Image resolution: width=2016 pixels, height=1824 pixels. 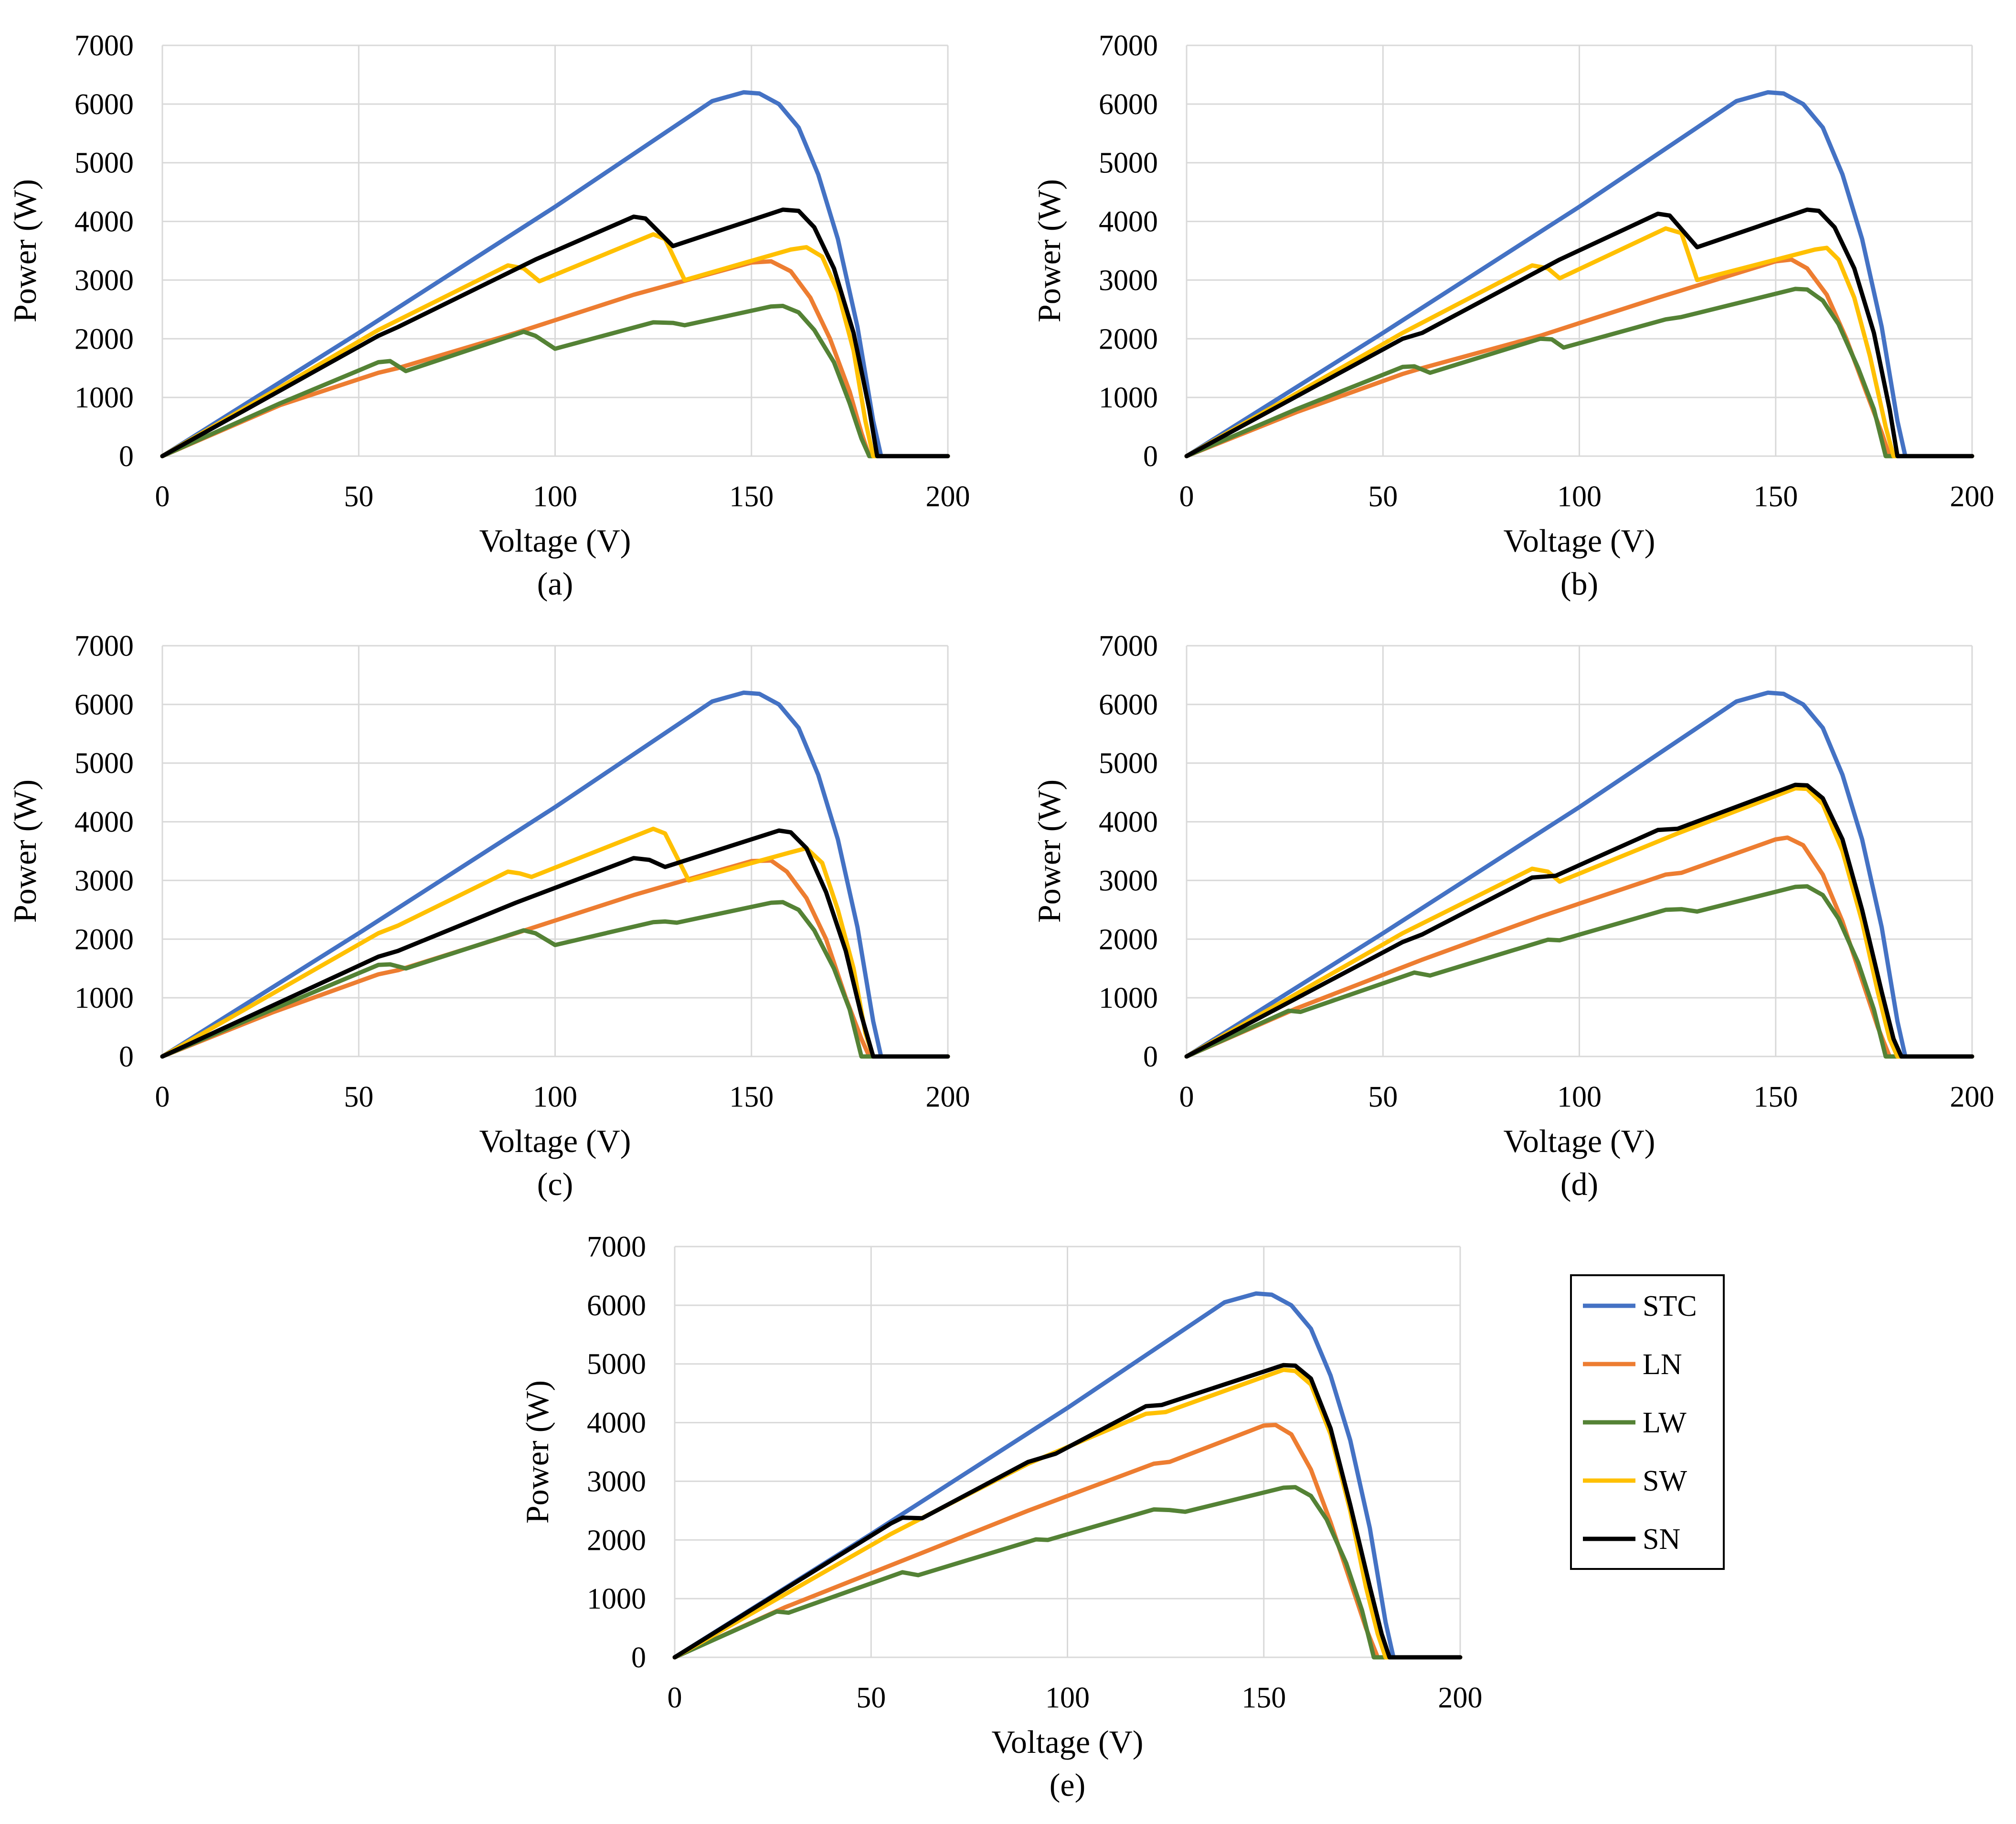 What do you see at coordinates (1665, 1423) in the screenshot?
I see `legend-label: LW` at bounding box center [1665, 1423].